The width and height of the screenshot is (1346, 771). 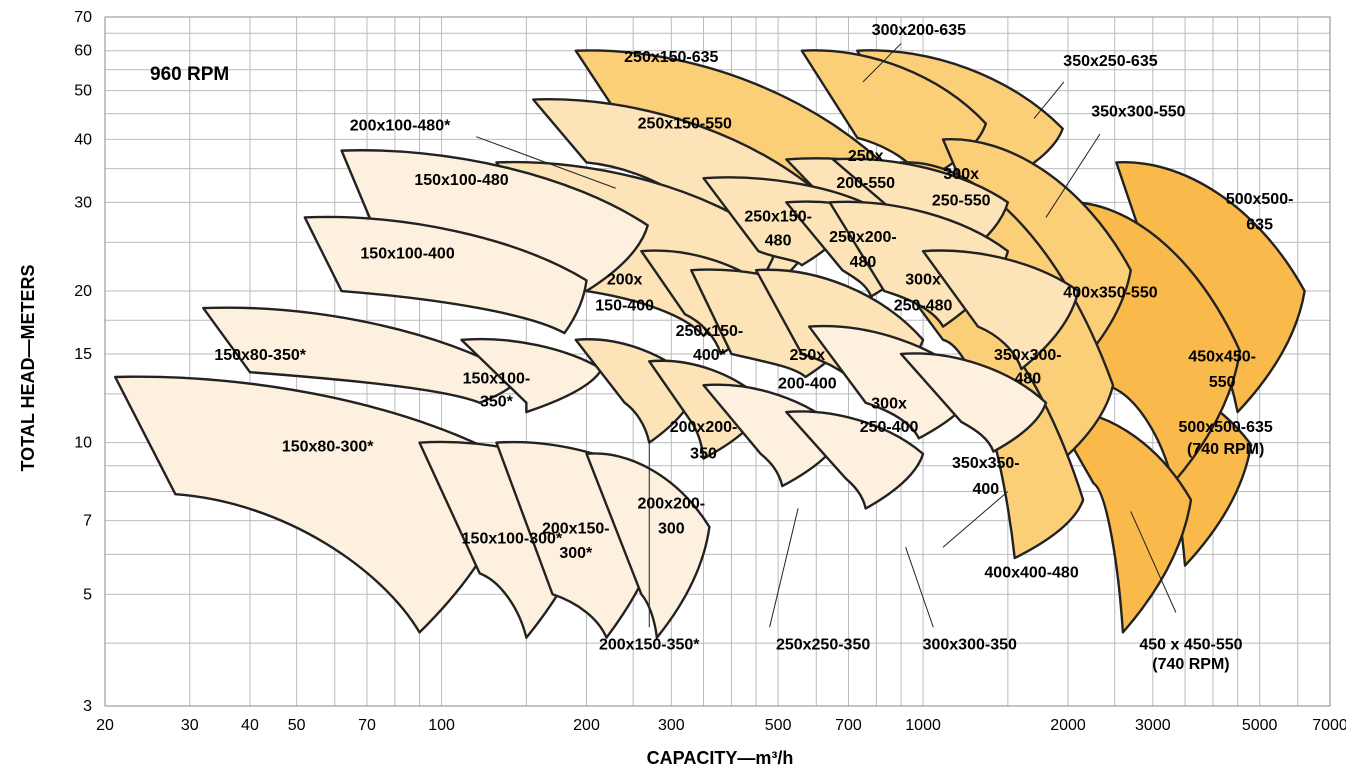 I want to click on region-label: 450 x 450-550, so click(x=1190, y=645).